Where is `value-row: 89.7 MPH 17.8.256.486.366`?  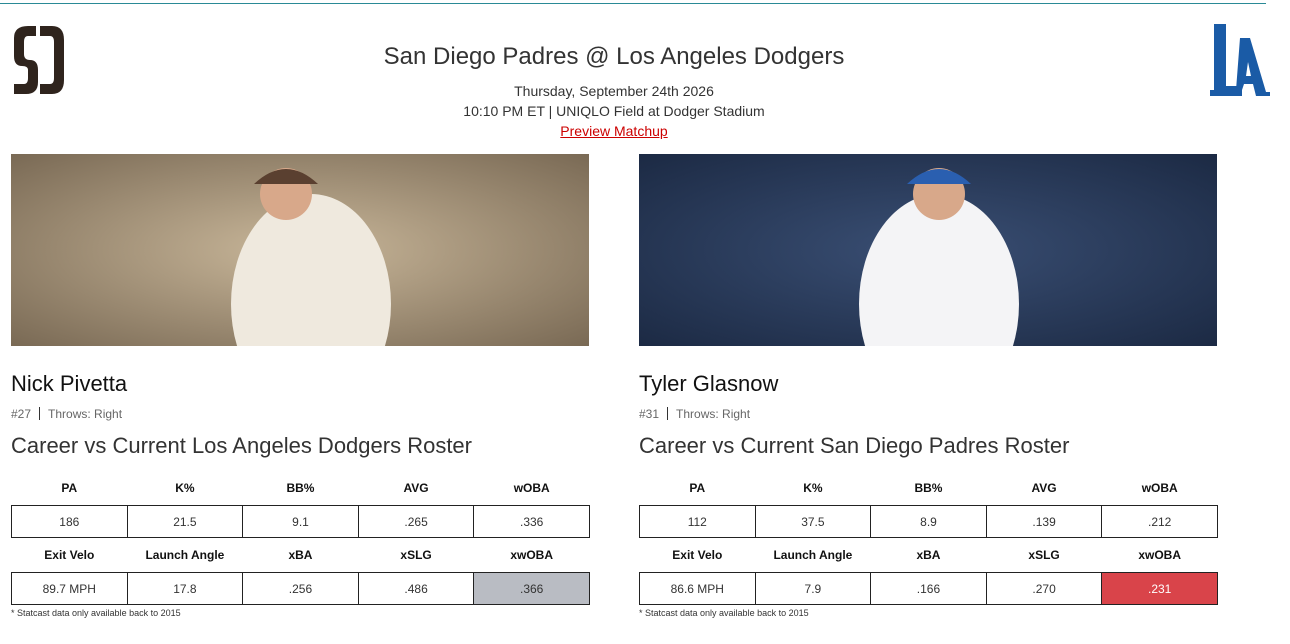
value-row: 89.7 MPH 17.8.256.486.366 is located at coordinates (300, 588).